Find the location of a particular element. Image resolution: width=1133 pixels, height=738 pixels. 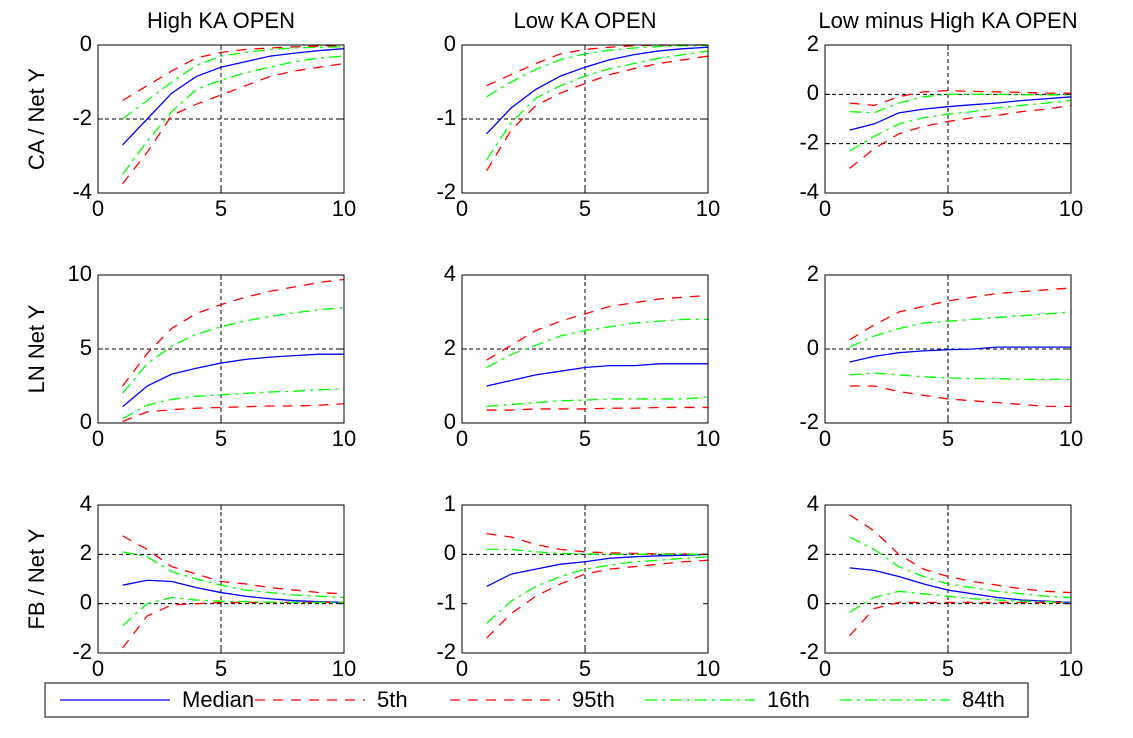

legend-label: 5th is located at coordinates (392, 699).